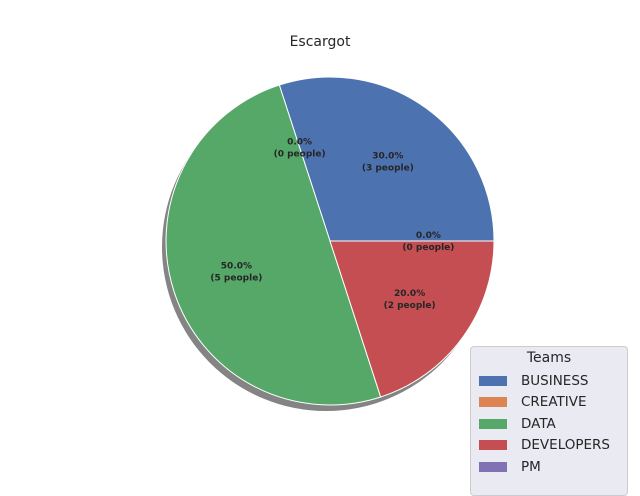 This screenshot has height=496, width=640. I want to click on legend-swatch-business, so click(493, 380).